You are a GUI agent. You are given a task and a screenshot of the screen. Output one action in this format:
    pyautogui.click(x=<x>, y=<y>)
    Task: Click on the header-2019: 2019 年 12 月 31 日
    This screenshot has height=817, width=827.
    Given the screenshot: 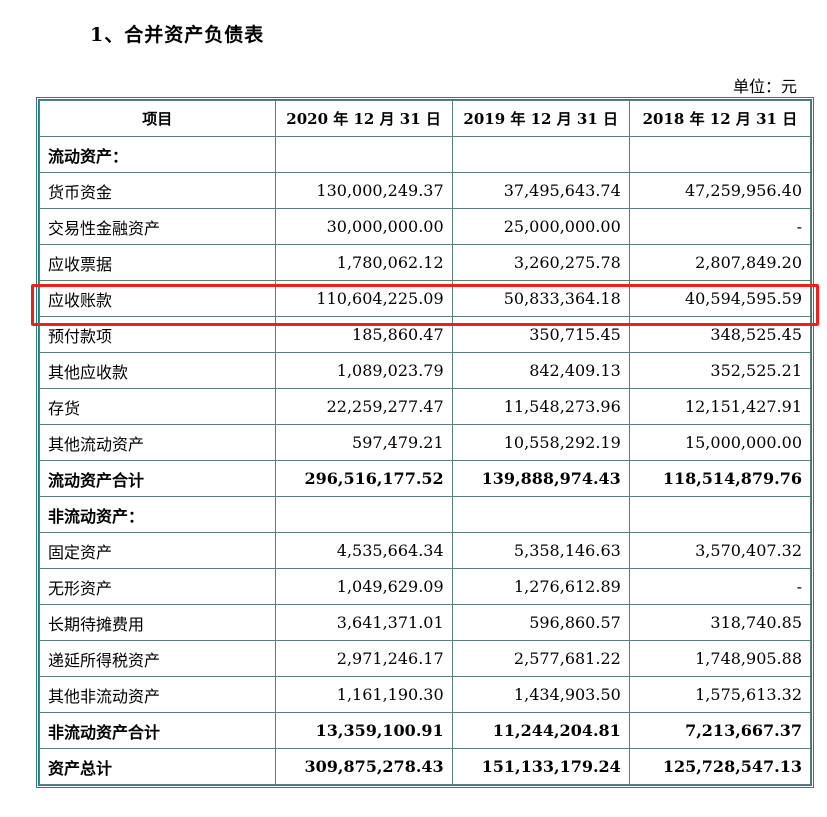 What is the action you would take?
    pyautogui.click(x=540, y=118)
    